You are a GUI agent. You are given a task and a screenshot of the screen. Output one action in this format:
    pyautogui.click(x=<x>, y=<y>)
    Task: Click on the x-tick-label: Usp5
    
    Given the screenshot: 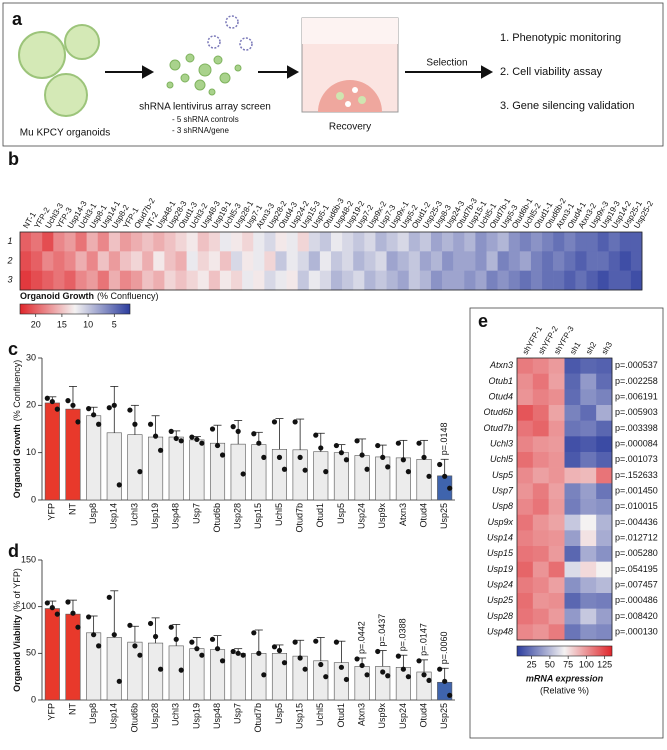 What is the action you would take?
    pyautogui.click(x=341, y=513)
    